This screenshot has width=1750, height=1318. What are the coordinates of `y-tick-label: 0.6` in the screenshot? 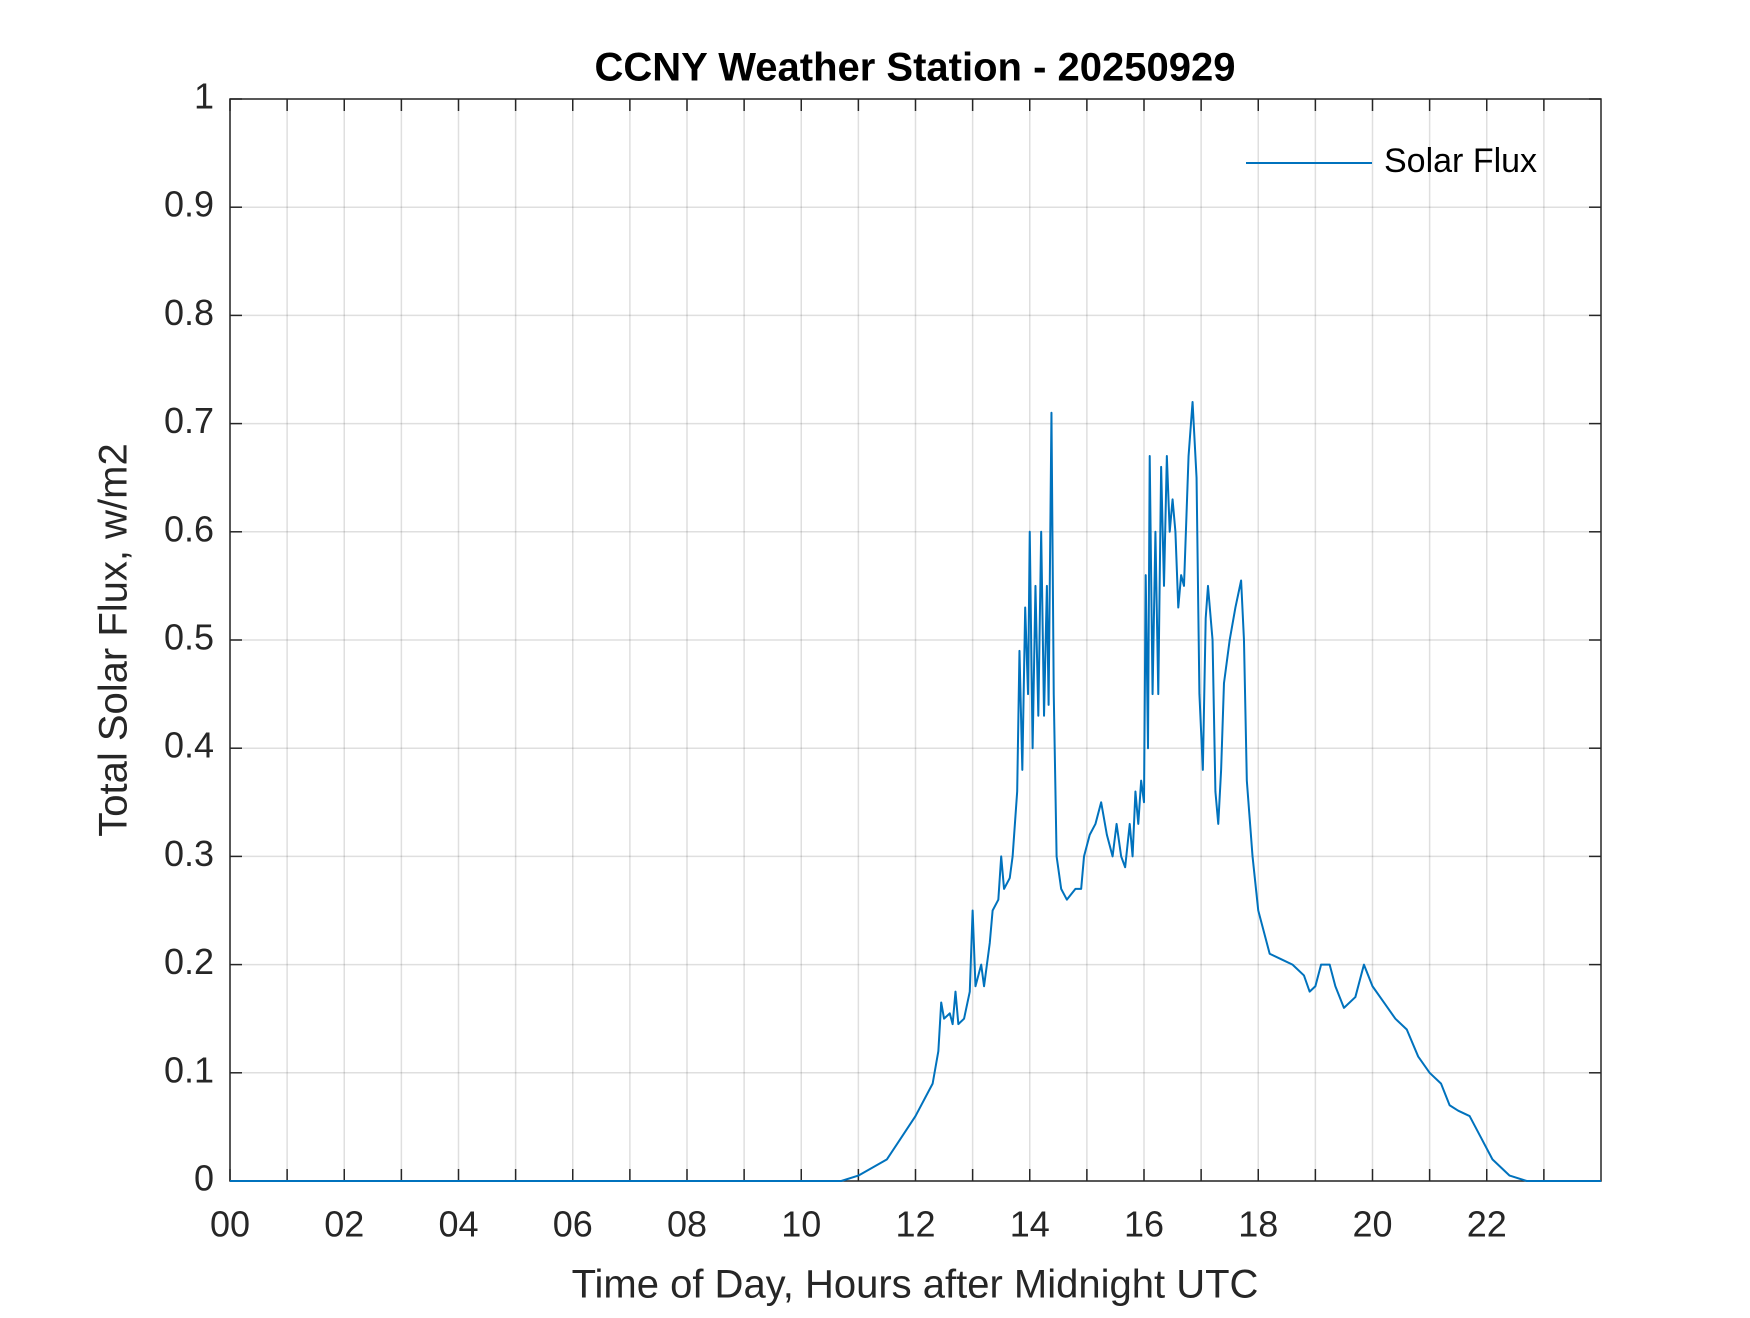 It's located at (189, 528).